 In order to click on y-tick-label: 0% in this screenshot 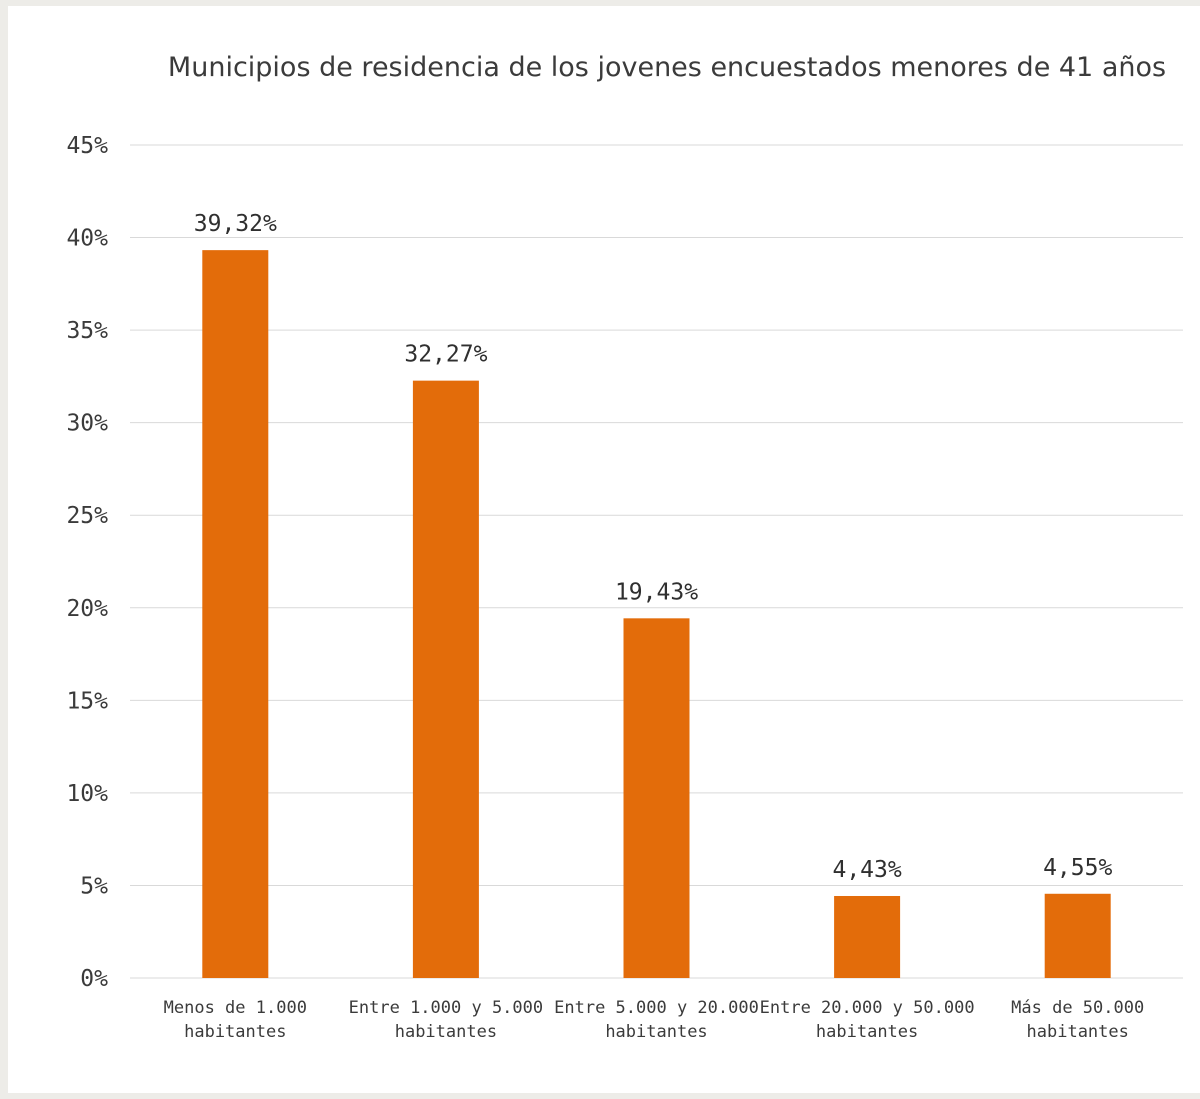, I will do `click(94, 979)`.